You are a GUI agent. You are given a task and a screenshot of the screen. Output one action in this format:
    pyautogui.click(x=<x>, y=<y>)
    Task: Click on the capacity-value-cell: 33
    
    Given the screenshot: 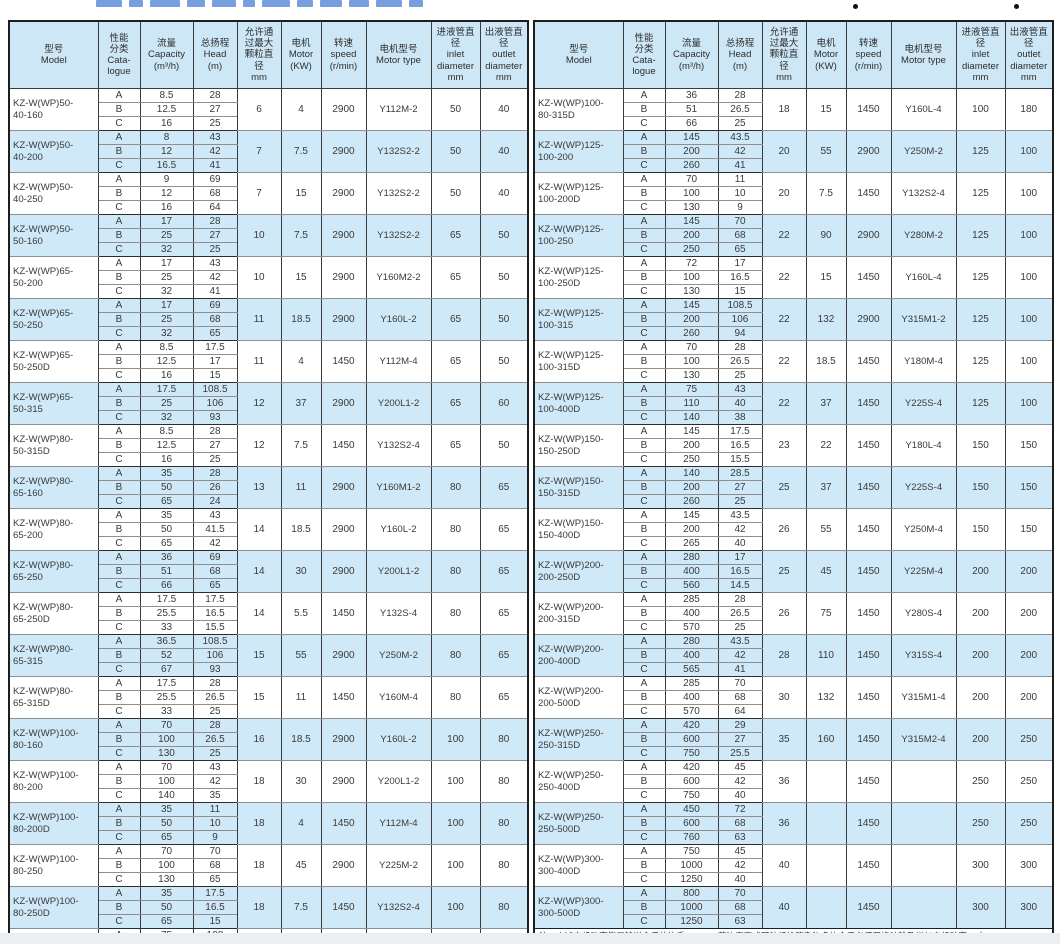 What is the action you would take?
    pyautogui.click(x=166, y=627)
    